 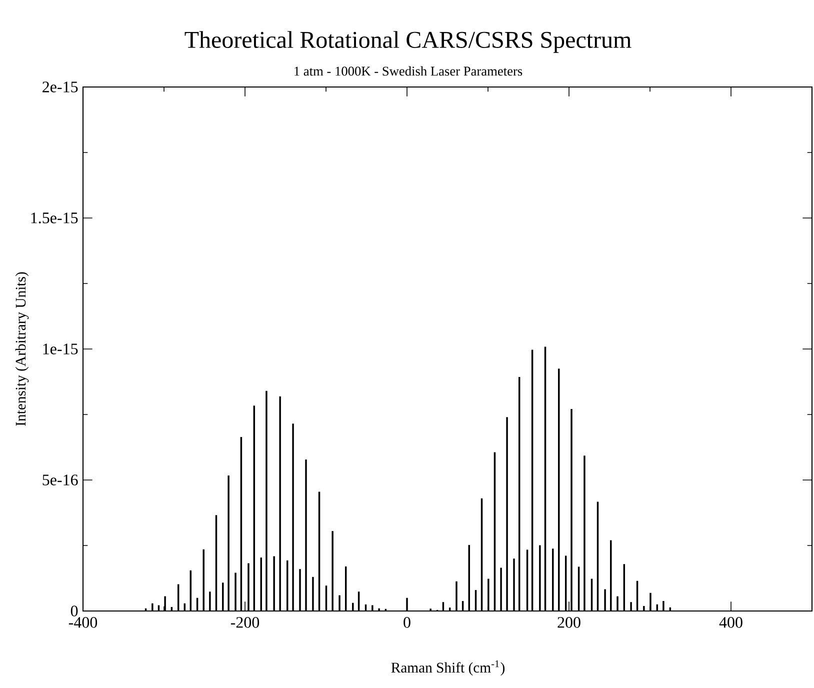 What do you see at coordinates (245, 622) in the screenshot?
I see `x-tick-label: -200` at bounding box center [245, 622].